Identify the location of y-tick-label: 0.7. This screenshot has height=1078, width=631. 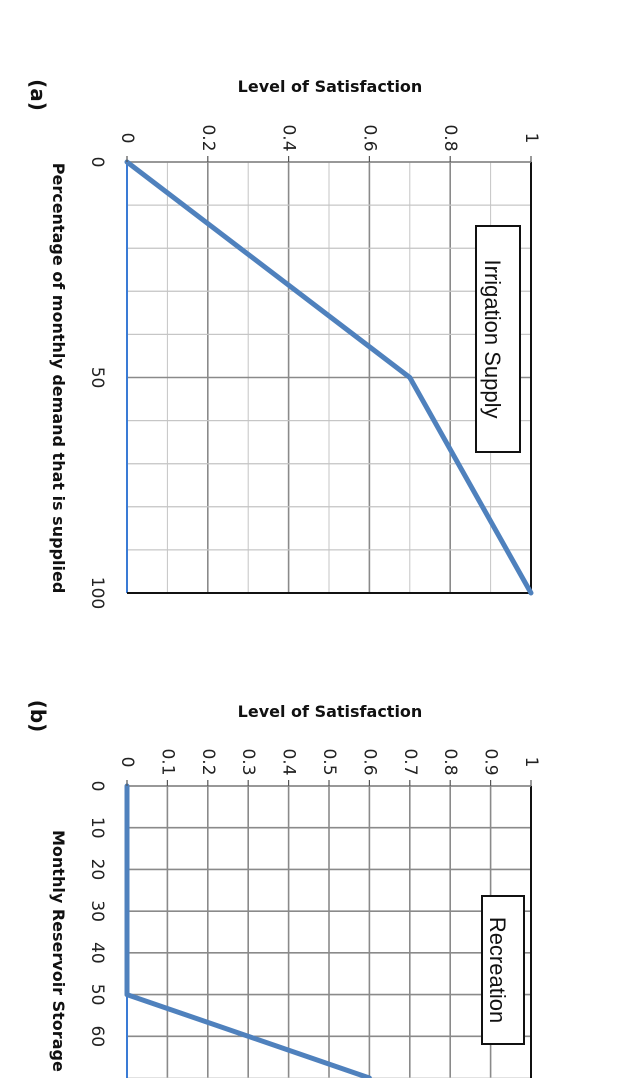
(410, 761).